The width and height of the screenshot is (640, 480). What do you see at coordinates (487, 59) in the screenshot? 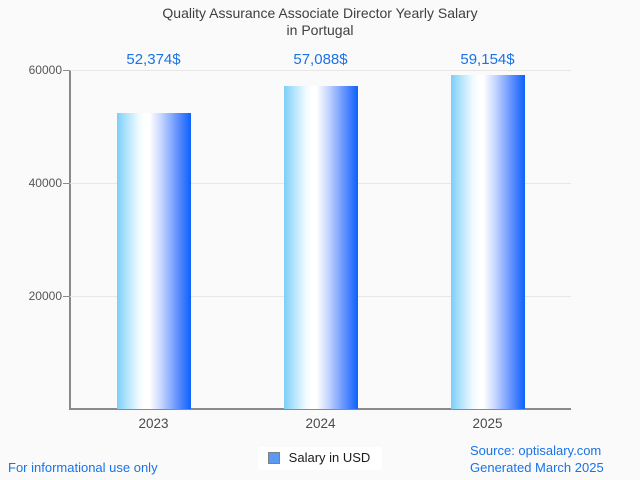
I see `bar-value-label-2025: 59,154$` at bounding box center [487, 59].